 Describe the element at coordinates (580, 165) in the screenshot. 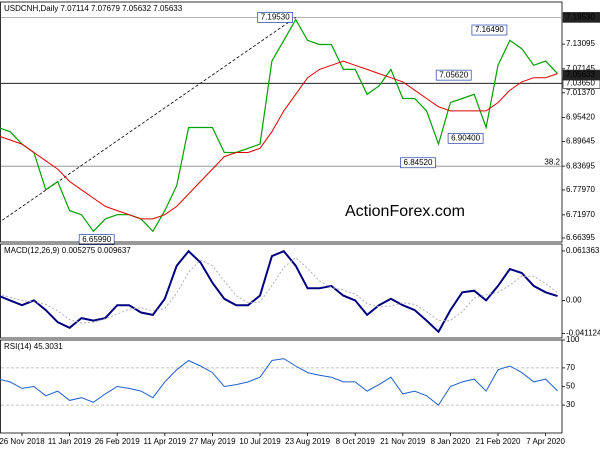

I see `y-tick-label: 6.83695` at that location.